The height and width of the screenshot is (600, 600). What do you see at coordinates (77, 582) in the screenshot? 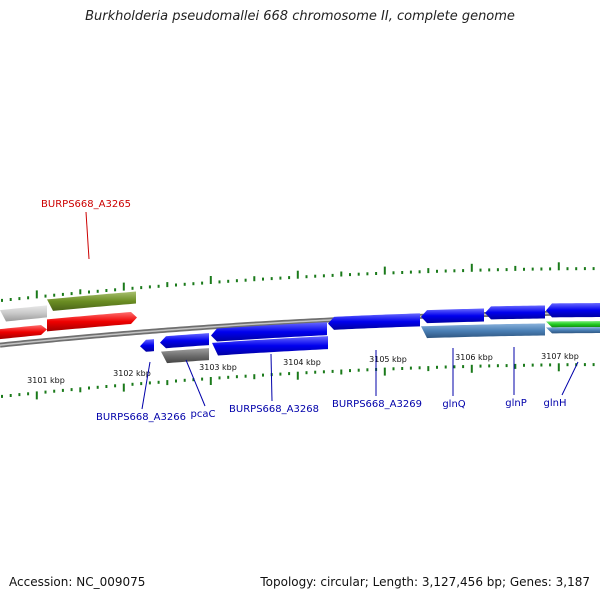
I see `accession-text: Accession: NC_009075` at bounding box center [77, 582].